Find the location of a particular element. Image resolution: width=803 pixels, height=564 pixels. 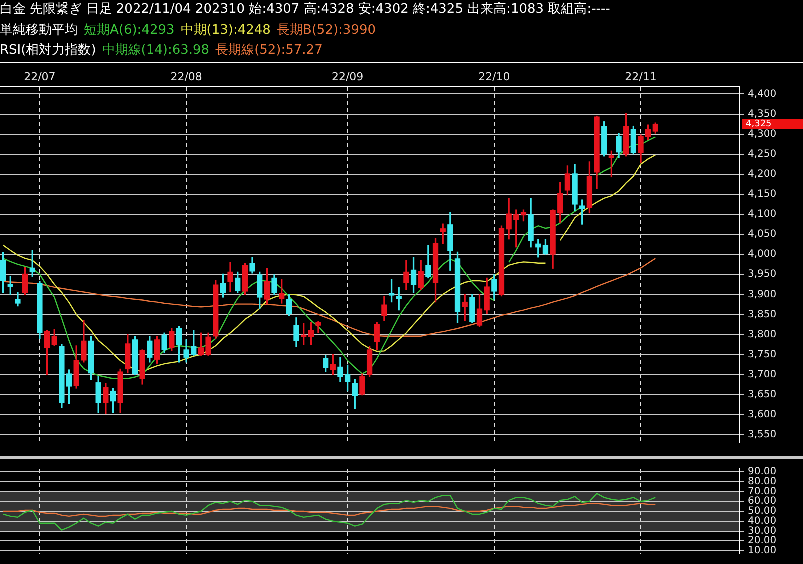

text: 4,325 is located at coordinates (759, 125).